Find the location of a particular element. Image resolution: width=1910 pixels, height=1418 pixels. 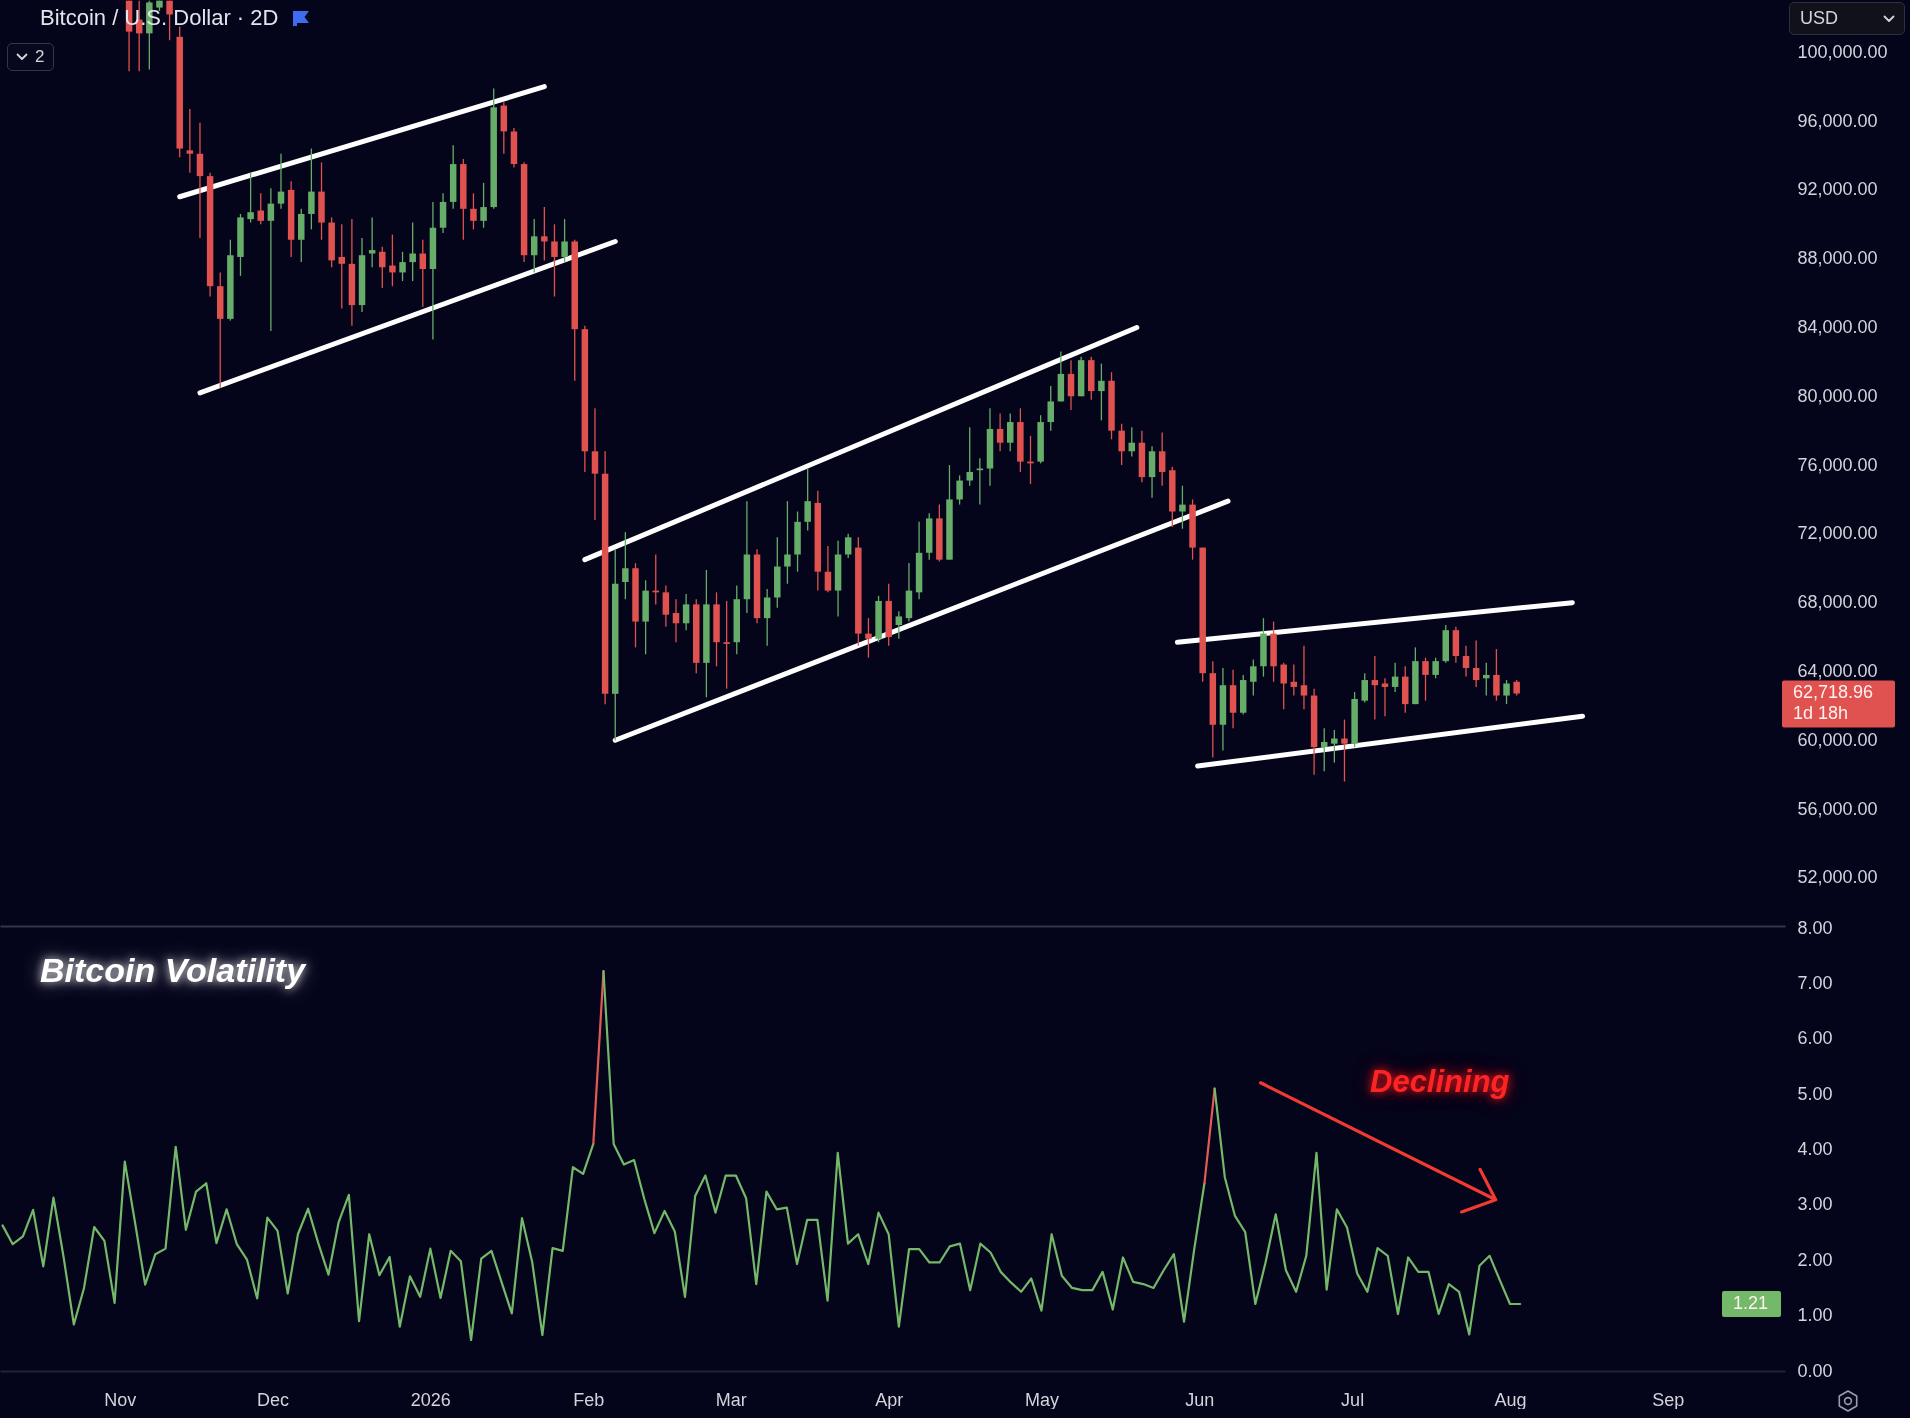

x-tick-label: May is located at coordinates (1041, 1399).